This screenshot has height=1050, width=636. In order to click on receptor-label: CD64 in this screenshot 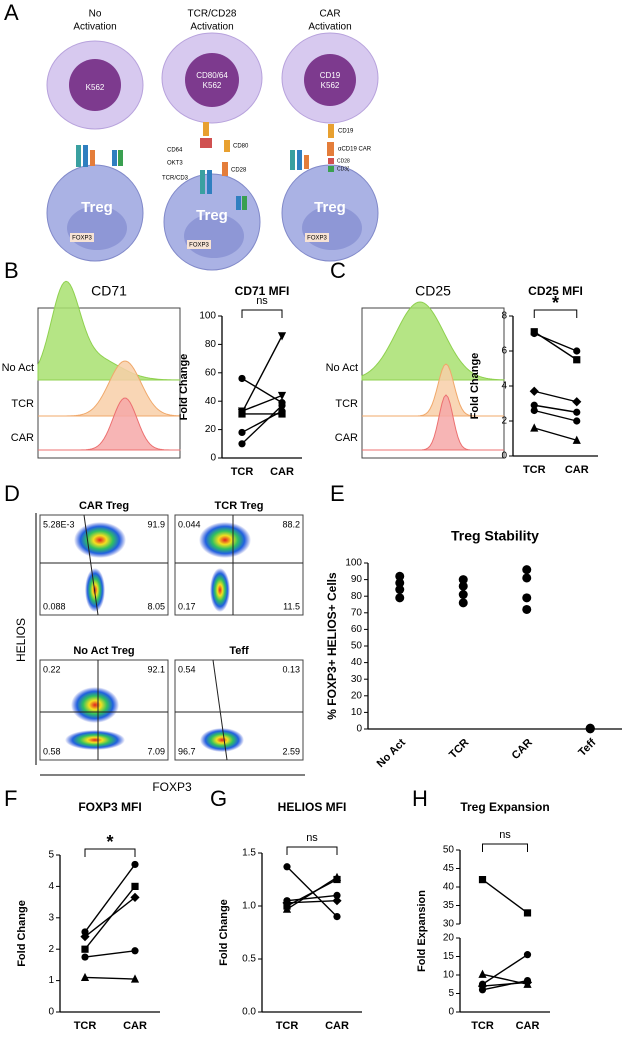, I will do `click(175, 151)`.